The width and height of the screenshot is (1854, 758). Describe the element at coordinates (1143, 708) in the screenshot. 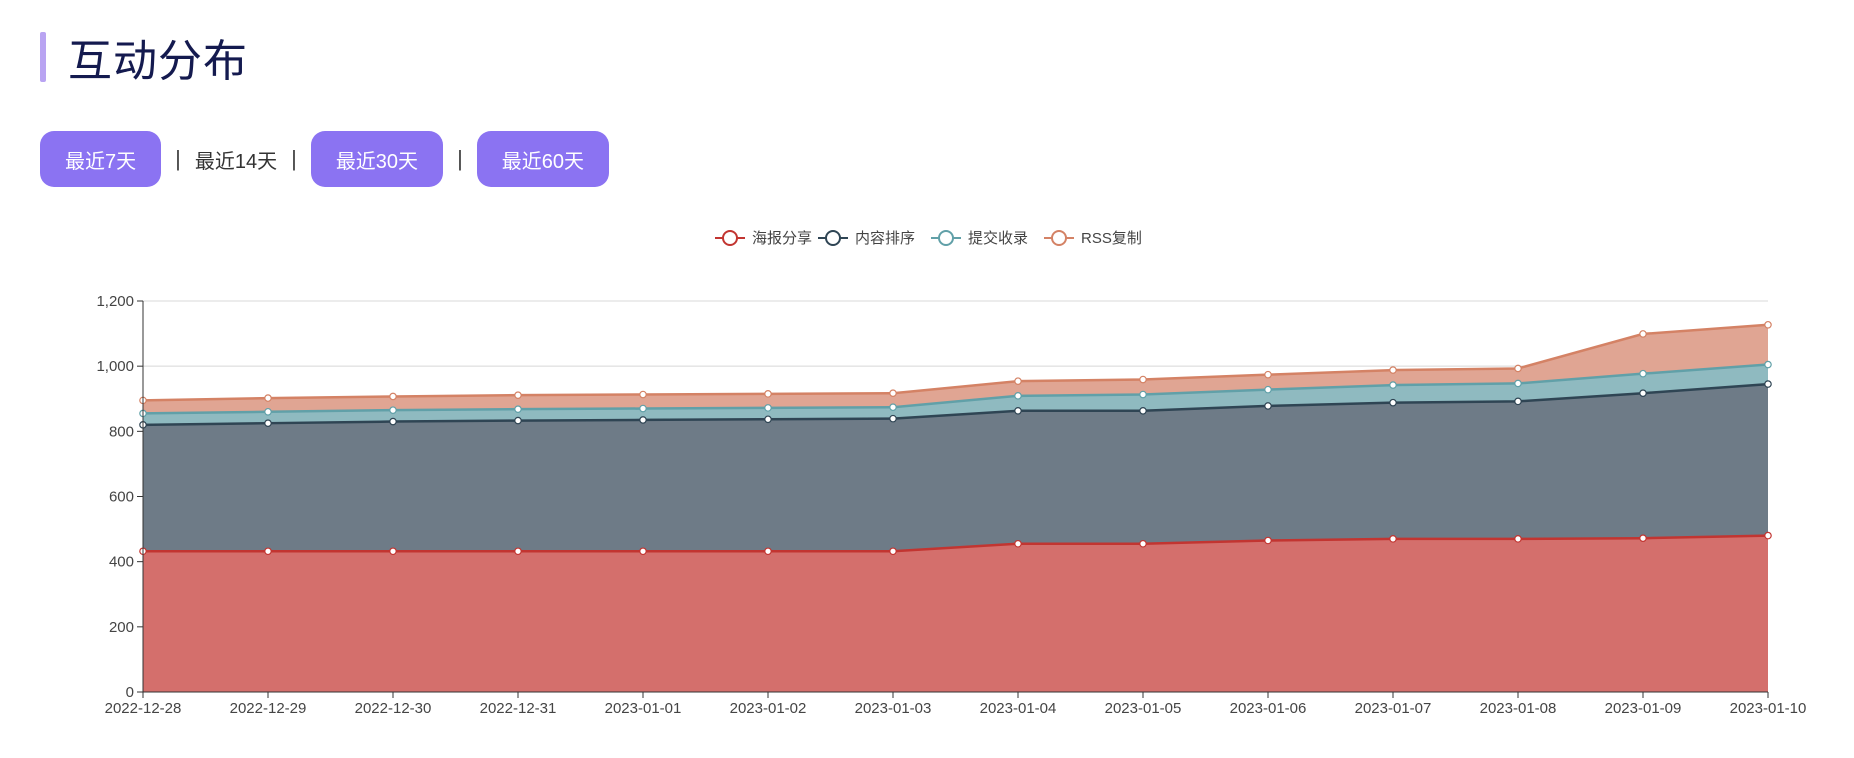

I see `x-tick-label: 2023-01-05` at that location.